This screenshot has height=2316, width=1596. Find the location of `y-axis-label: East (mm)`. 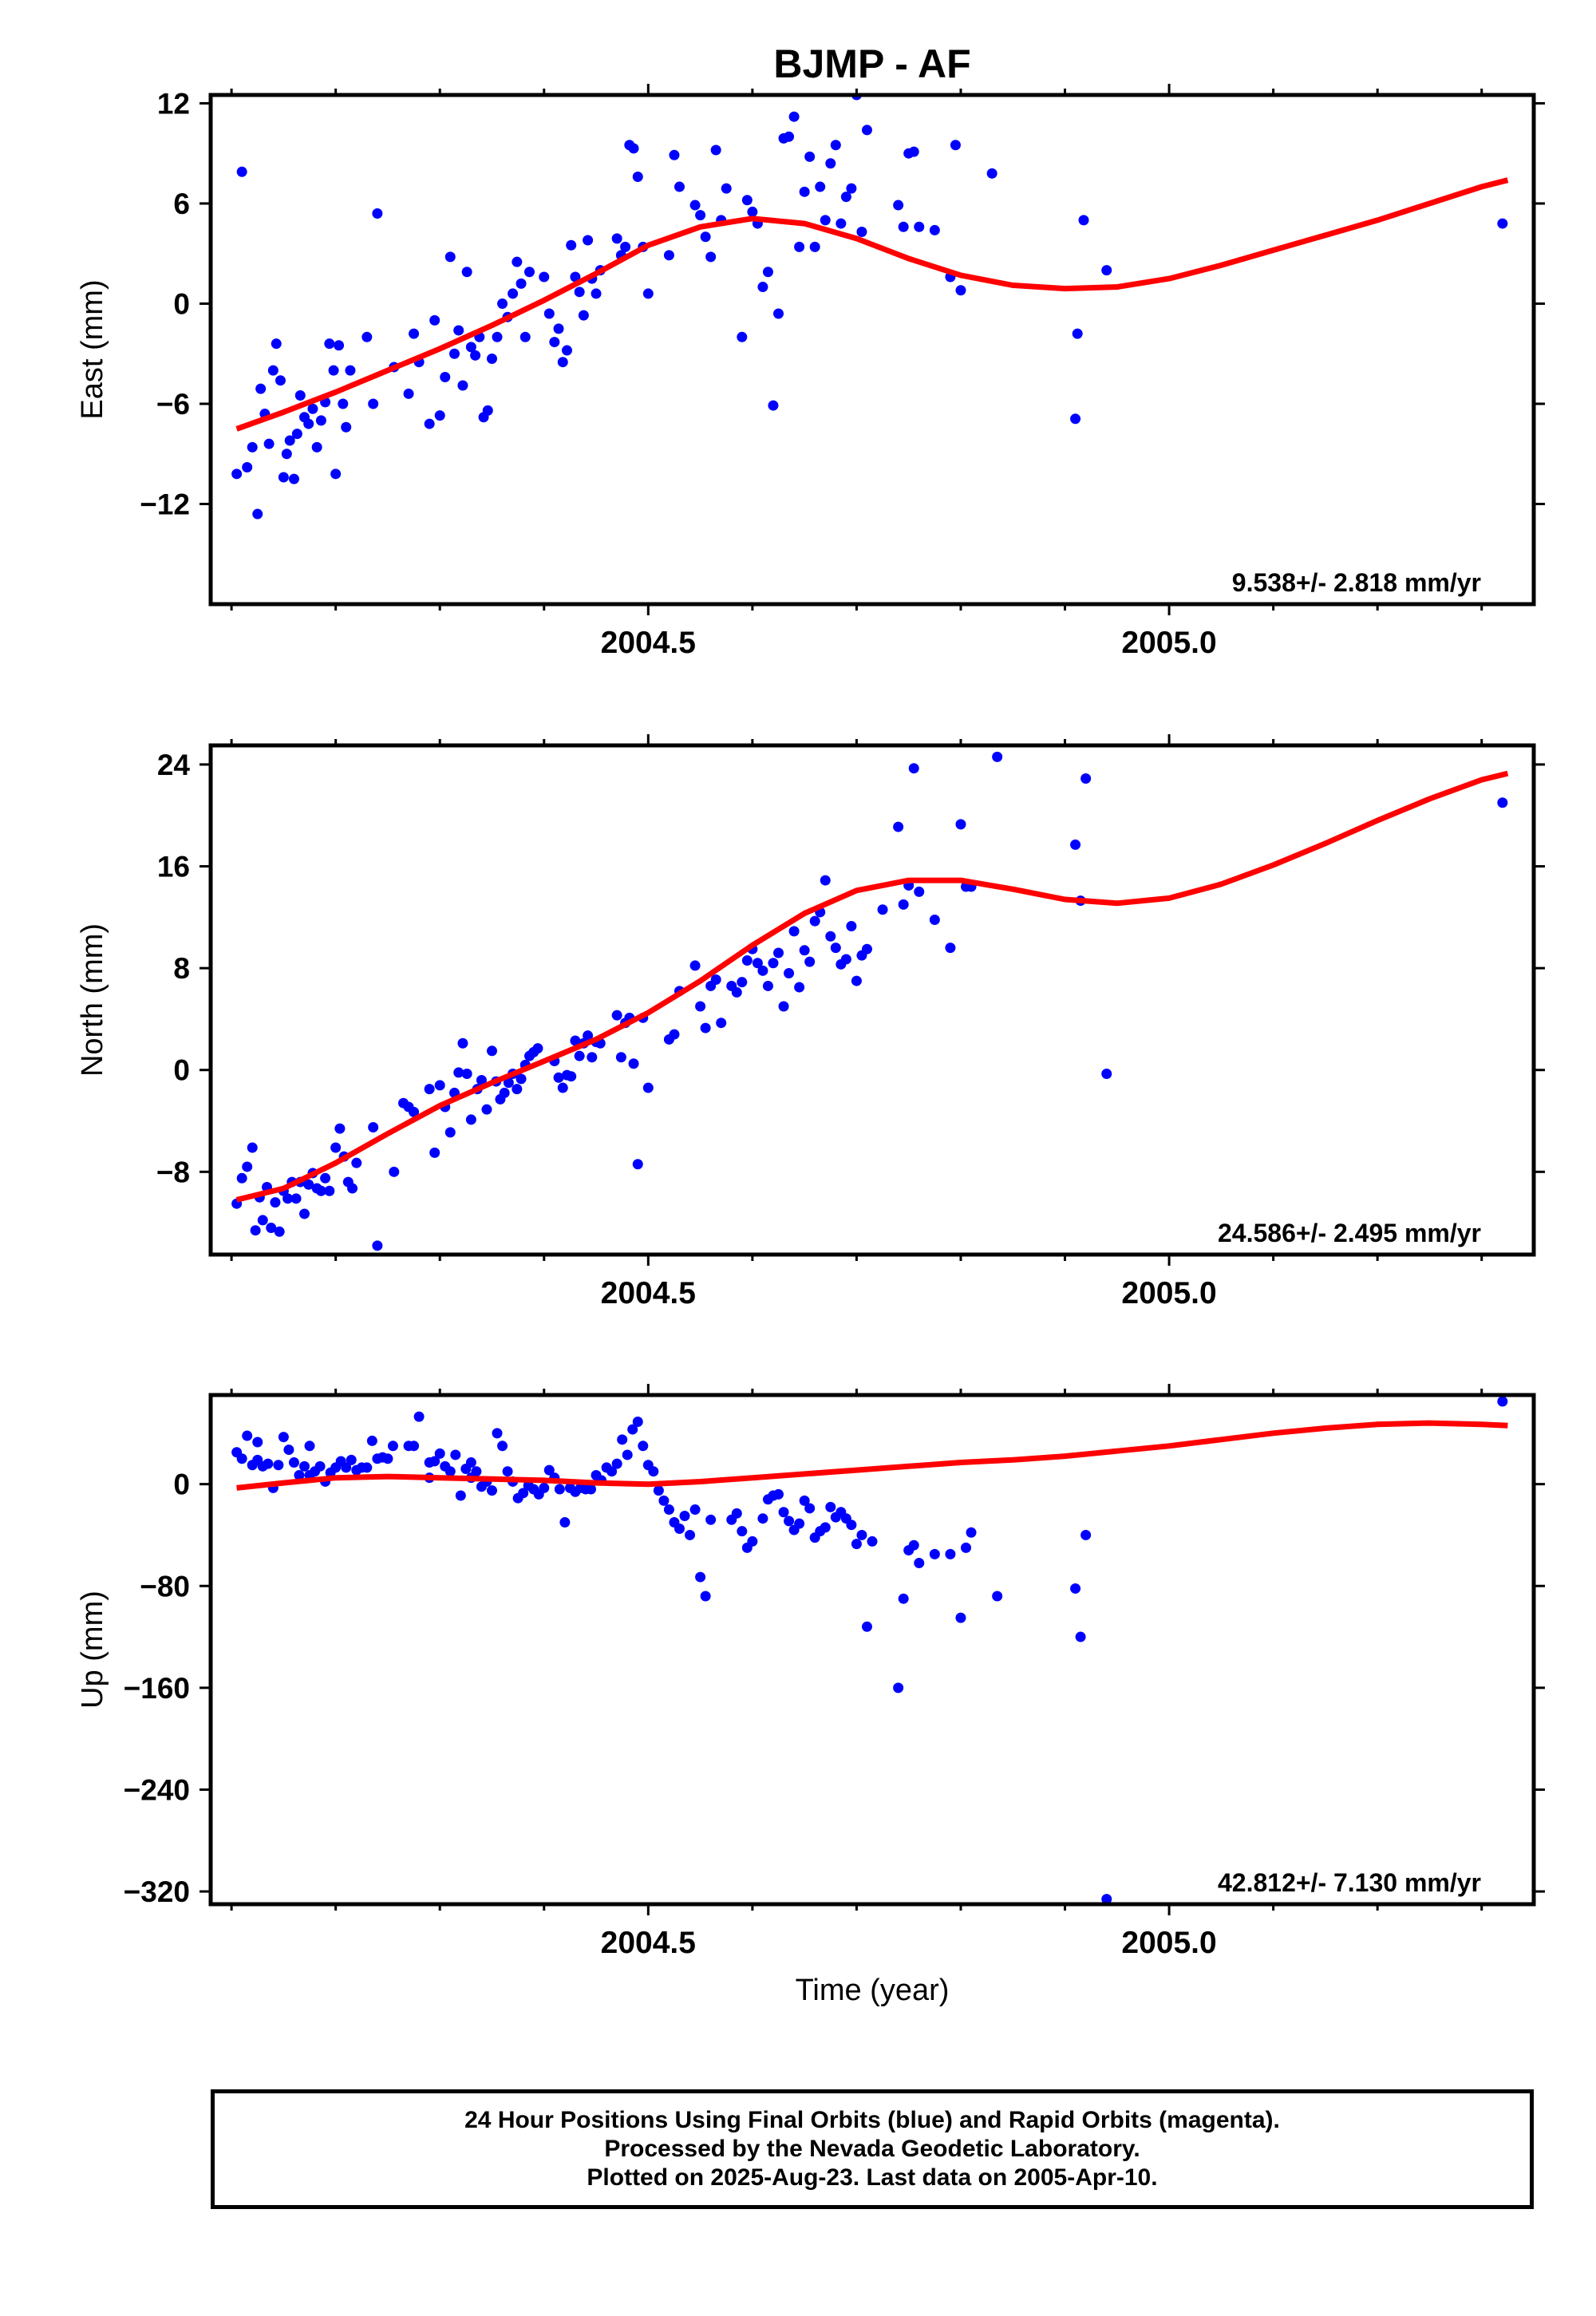

y-axis-label: East (mm) is located at coordinates (92, 349).